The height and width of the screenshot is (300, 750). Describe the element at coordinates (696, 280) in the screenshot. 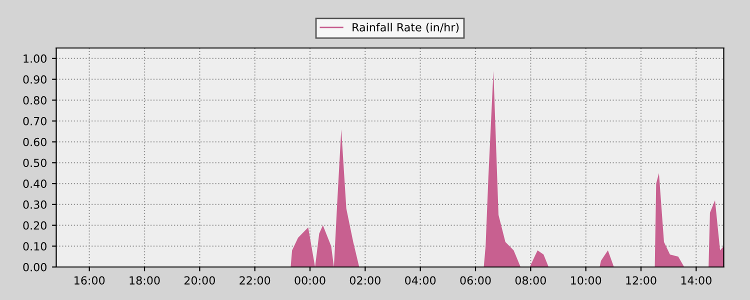

I see `x-tick-label: 14:00` at that location.